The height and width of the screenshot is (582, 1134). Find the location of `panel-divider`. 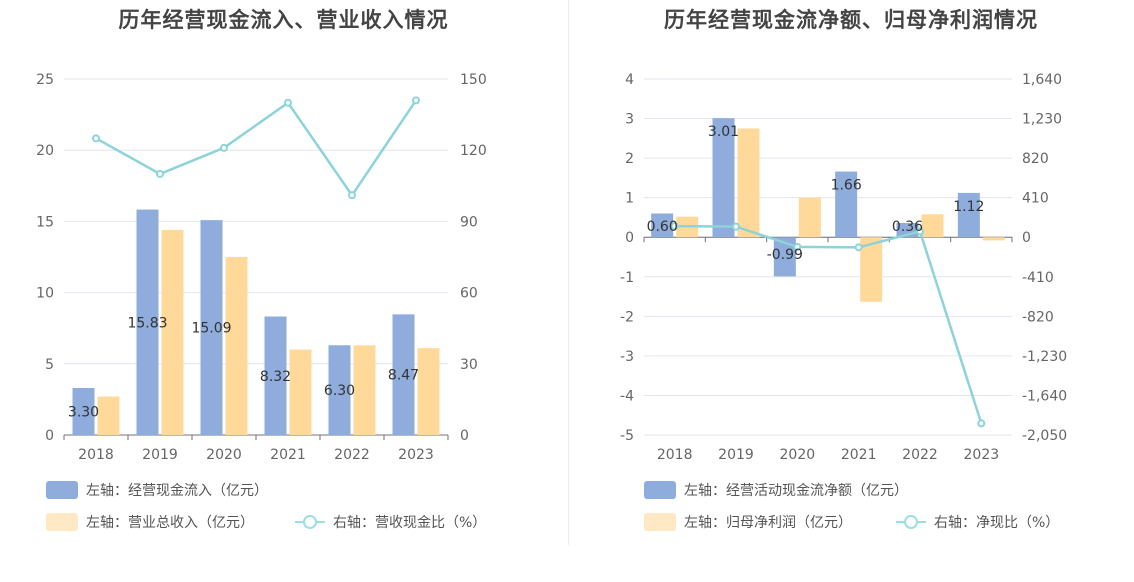

panel-divider is located at coordinates (568, 272).